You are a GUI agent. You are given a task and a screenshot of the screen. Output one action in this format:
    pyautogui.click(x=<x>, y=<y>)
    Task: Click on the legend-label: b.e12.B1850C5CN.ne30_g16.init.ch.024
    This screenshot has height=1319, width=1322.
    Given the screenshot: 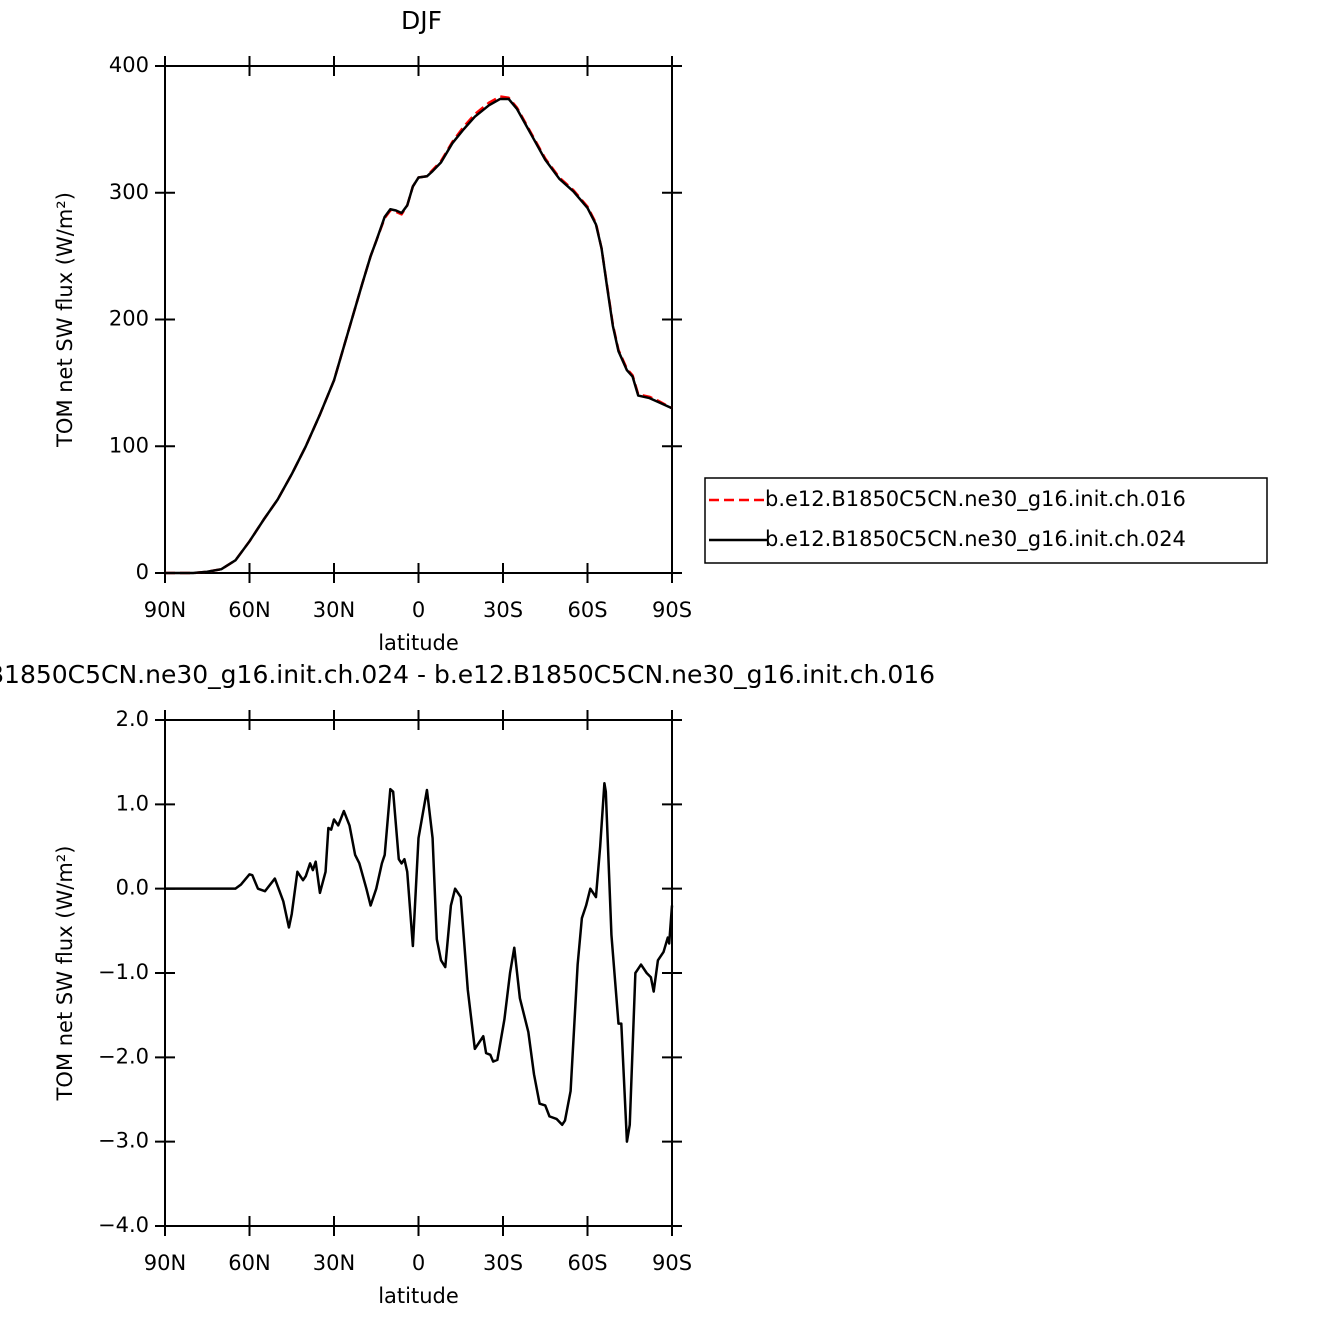 What is the action you would take?
    pyautogui.click(x=975, y=539)
    